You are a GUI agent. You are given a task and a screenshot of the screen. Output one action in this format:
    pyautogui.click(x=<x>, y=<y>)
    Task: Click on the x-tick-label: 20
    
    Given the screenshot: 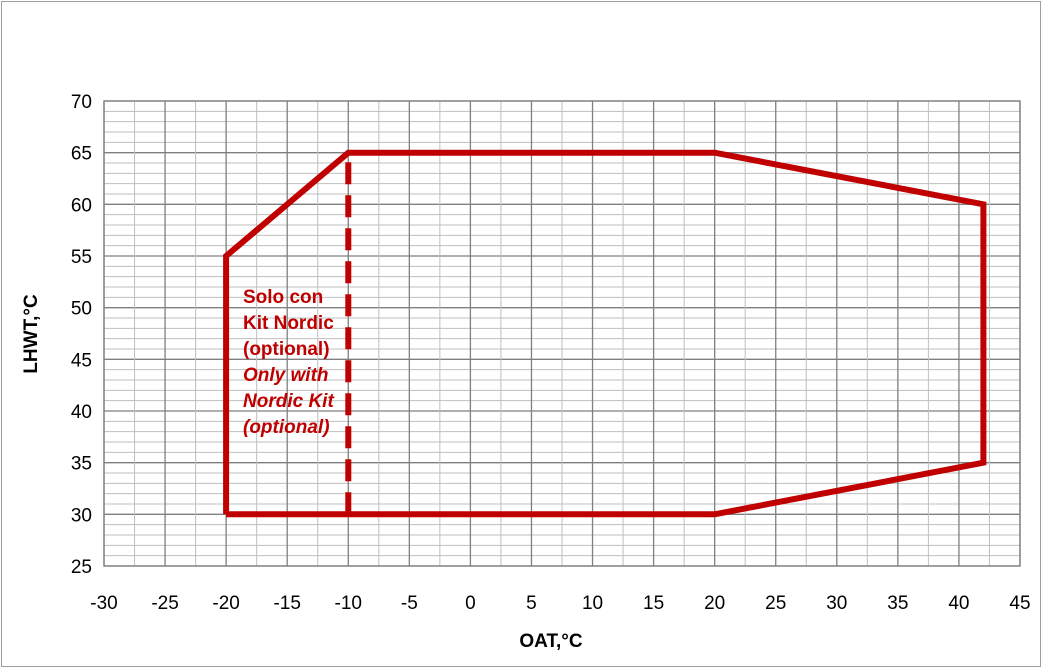 What is the action you would take?
    pyautogui.click(x=714, y=603)
    